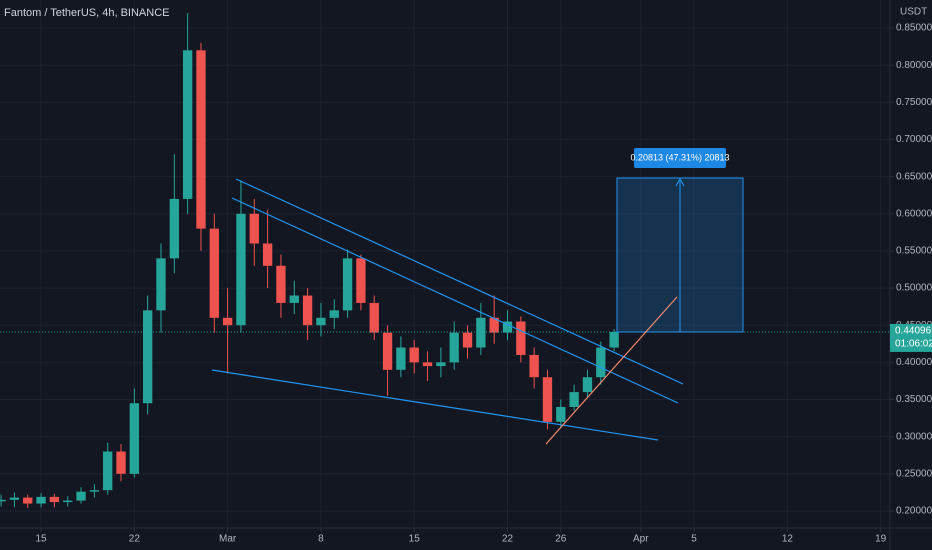 This screenshot has height=550, width=932. I want to click on y-tick-label: 0.60000, so click(914, 213).